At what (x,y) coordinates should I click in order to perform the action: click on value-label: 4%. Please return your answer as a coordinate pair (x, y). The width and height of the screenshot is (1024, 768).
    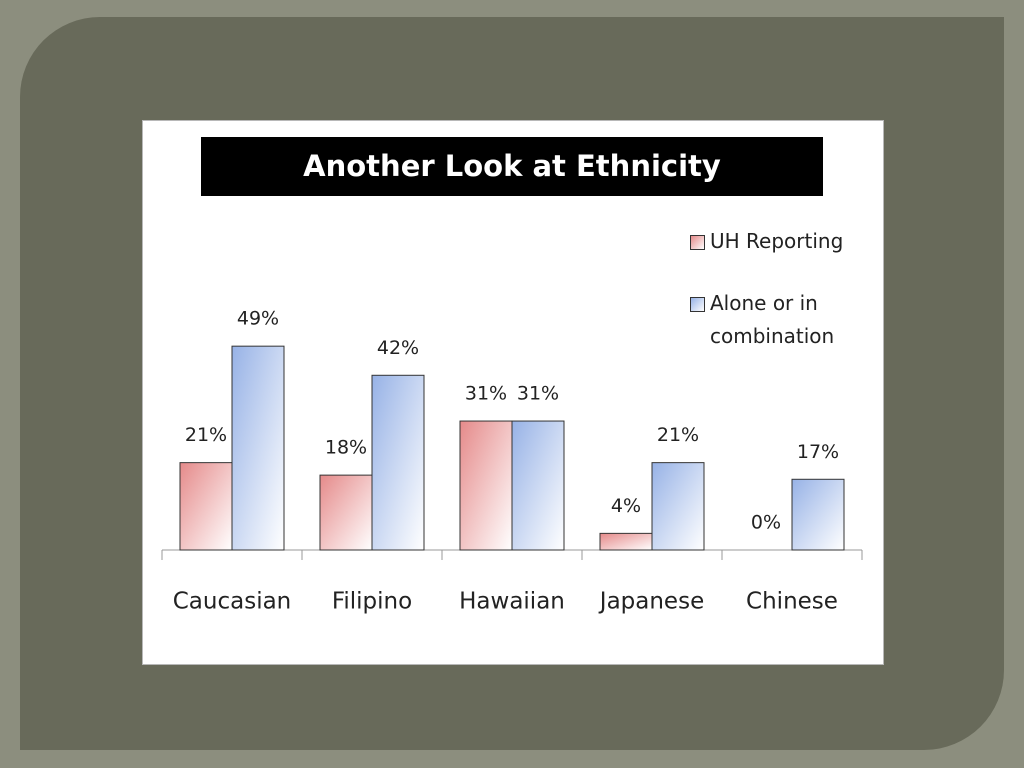
    Looking at the image, I should click on (626, 506).